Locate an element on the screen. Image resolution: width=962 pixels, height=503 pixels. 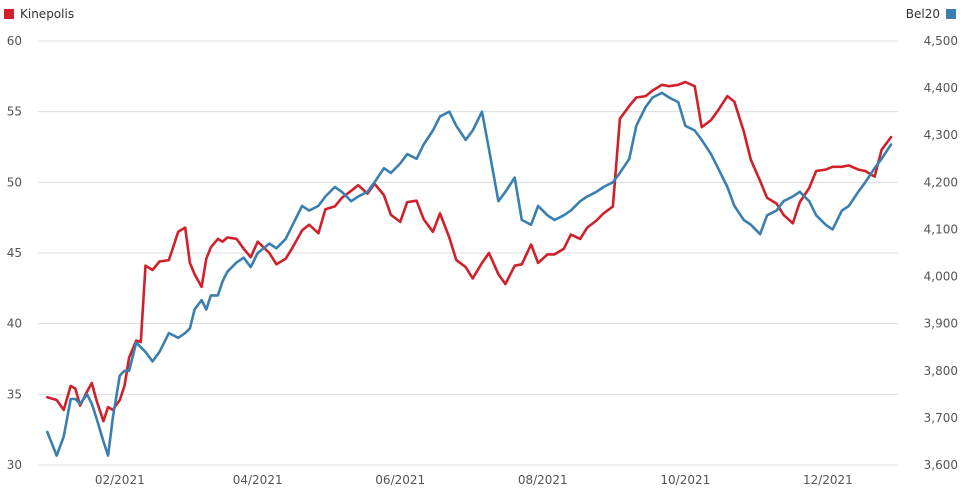
legend: Kinepolis Bel20 is located at coordinates (480, 14).